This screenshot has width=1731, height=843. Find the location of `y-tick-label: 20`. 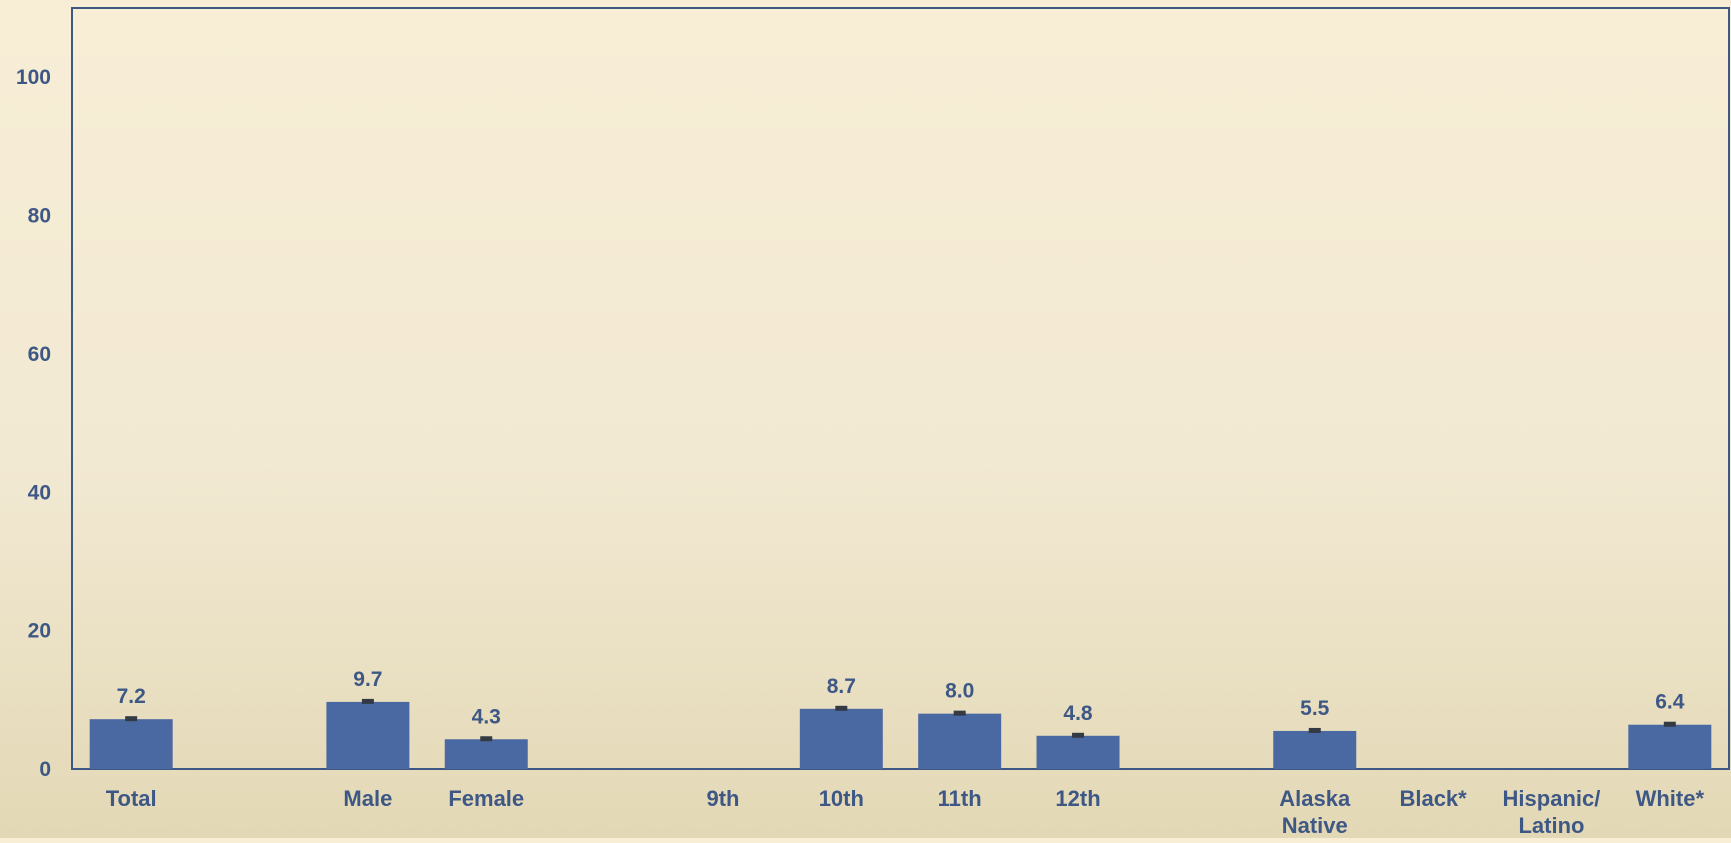

y-tick-label: 20 is located at coordinates (39, 631).